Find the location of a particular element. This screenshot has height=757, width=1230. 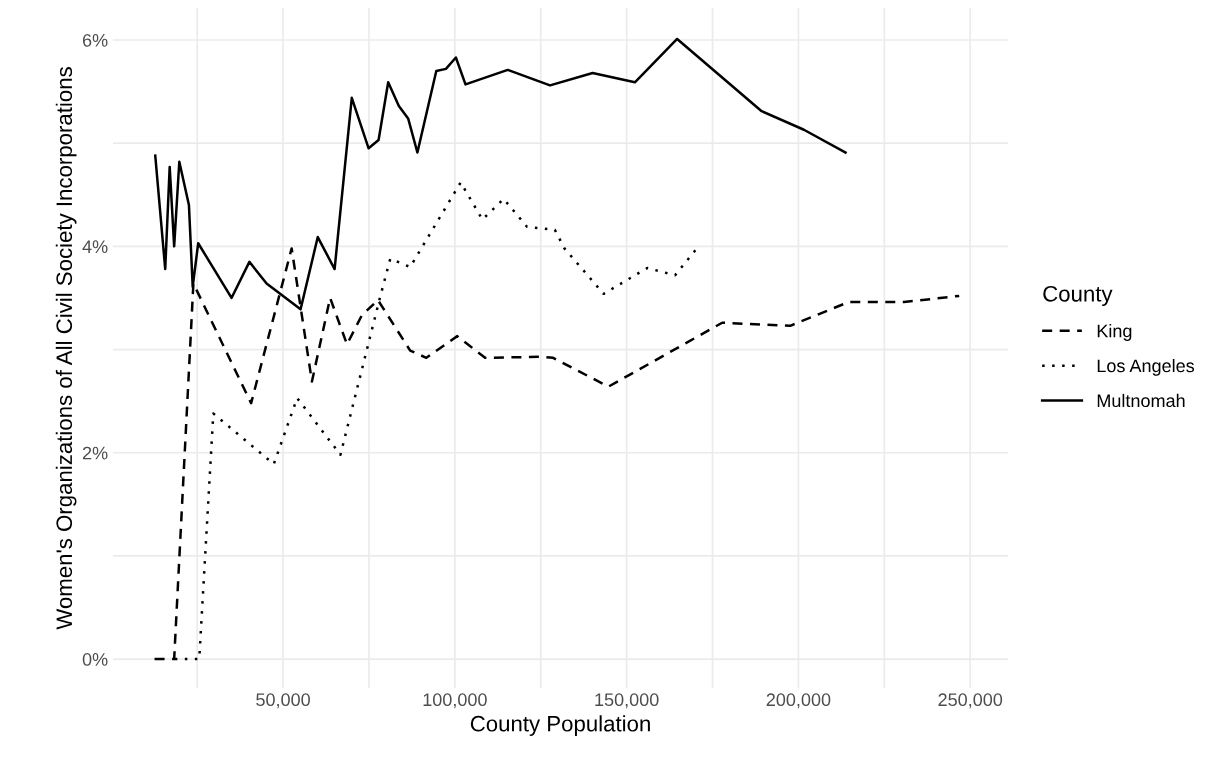

legend-label: King is located at coordinates (1114, 332).